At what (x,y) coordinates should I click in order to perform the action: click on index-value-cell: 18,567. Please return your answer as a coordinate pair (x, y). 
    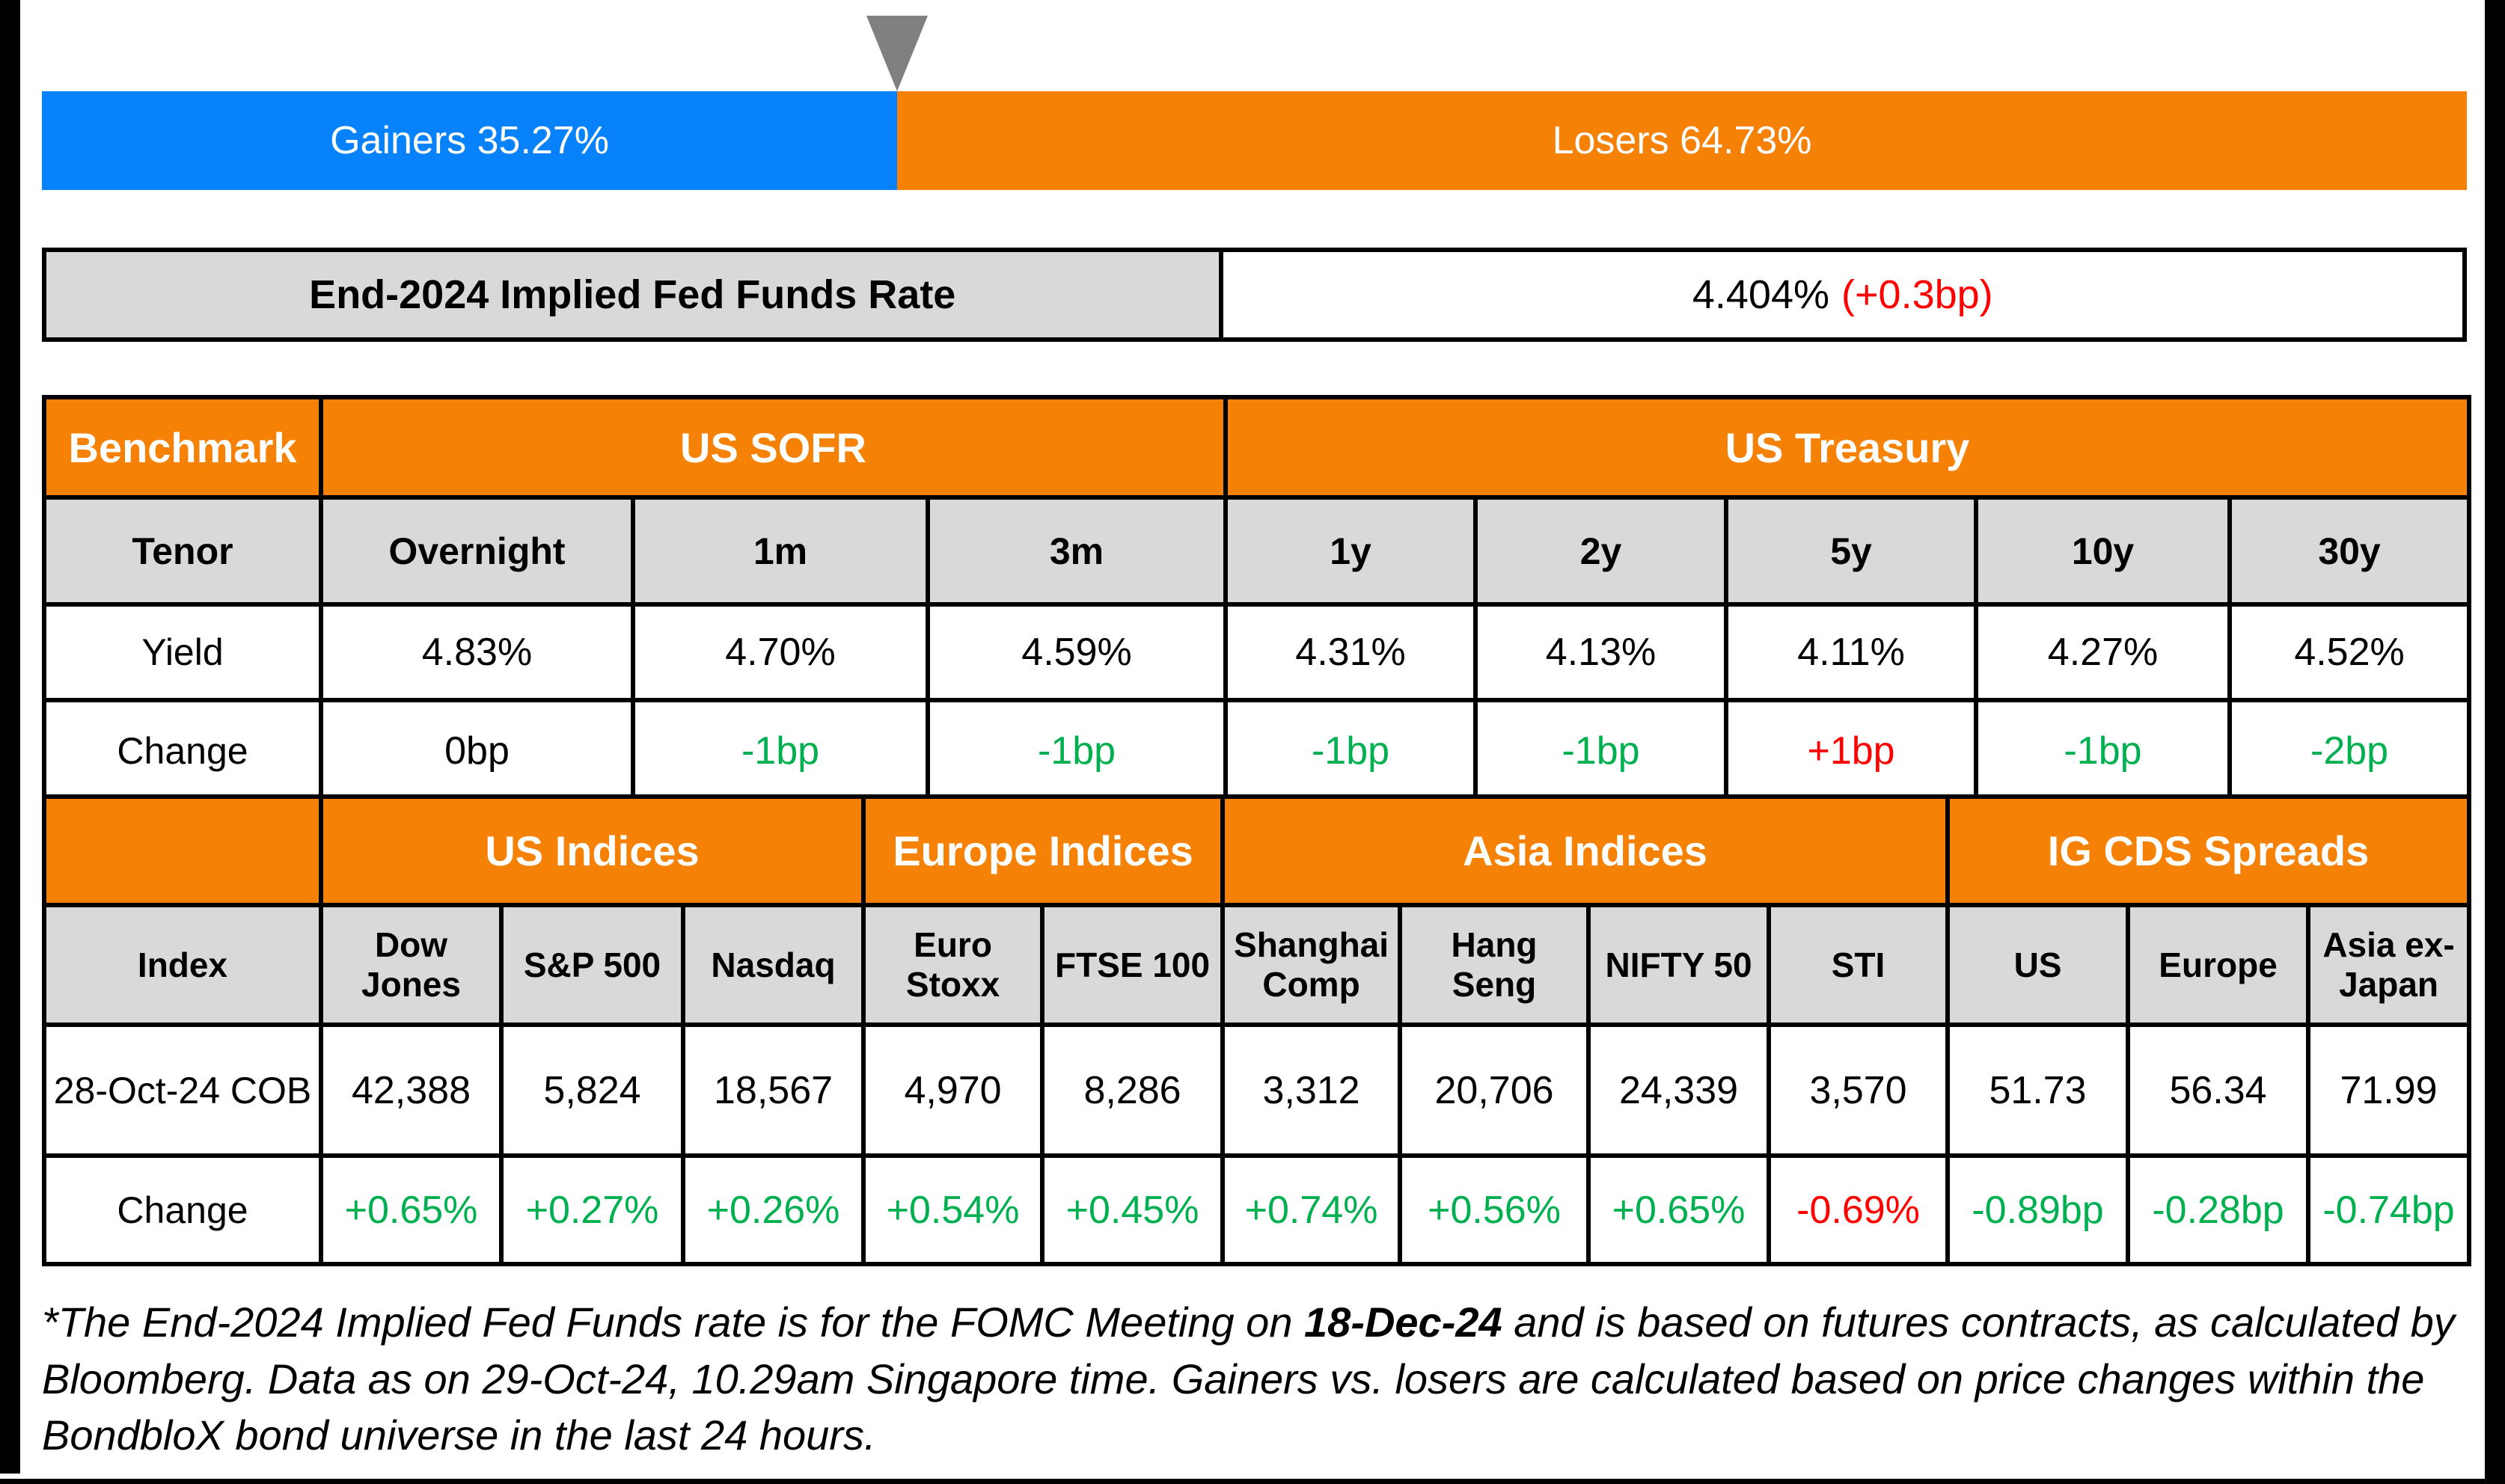
    Looking at the image, I should click on (773, 1090).